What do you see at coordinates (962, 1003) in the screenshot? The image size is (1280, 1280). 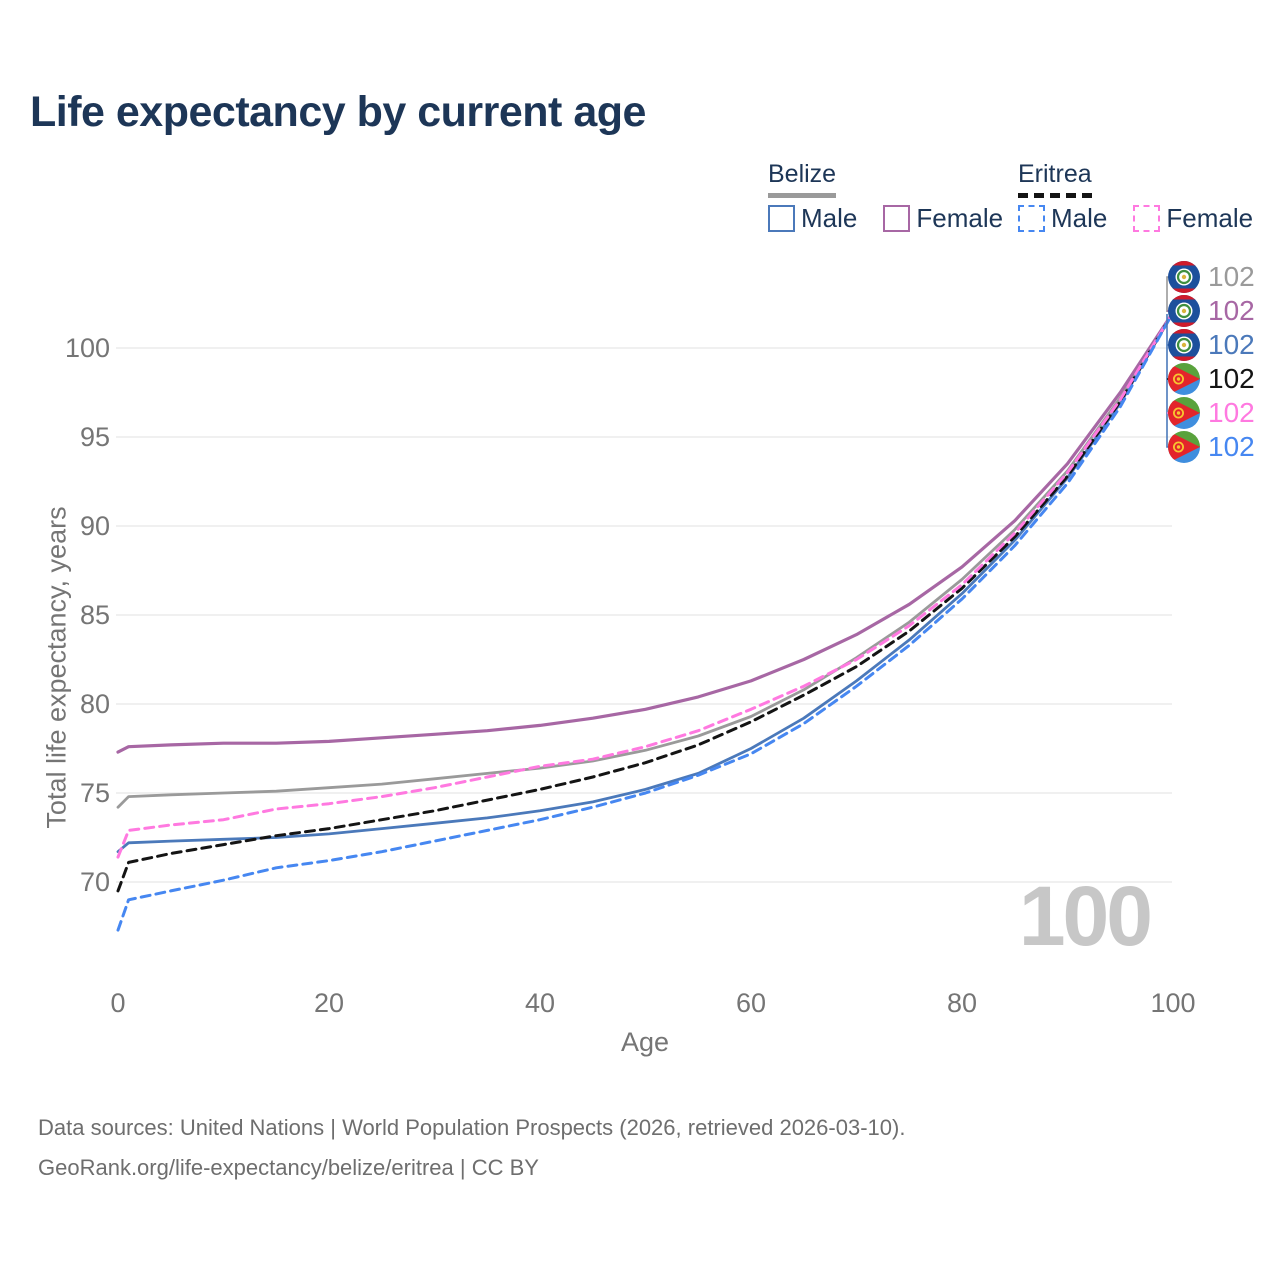 I see `x-tick-80: 80` at bounding box center [962, 1003].